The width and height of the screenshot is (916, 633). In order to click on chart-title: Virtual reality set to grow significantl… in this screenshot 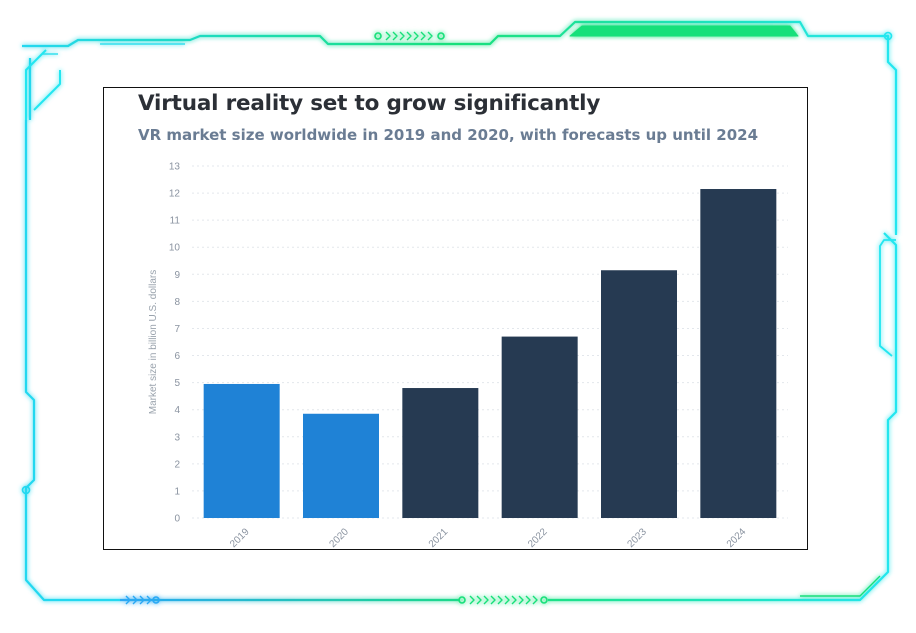, I will do `click(369, 103)`.